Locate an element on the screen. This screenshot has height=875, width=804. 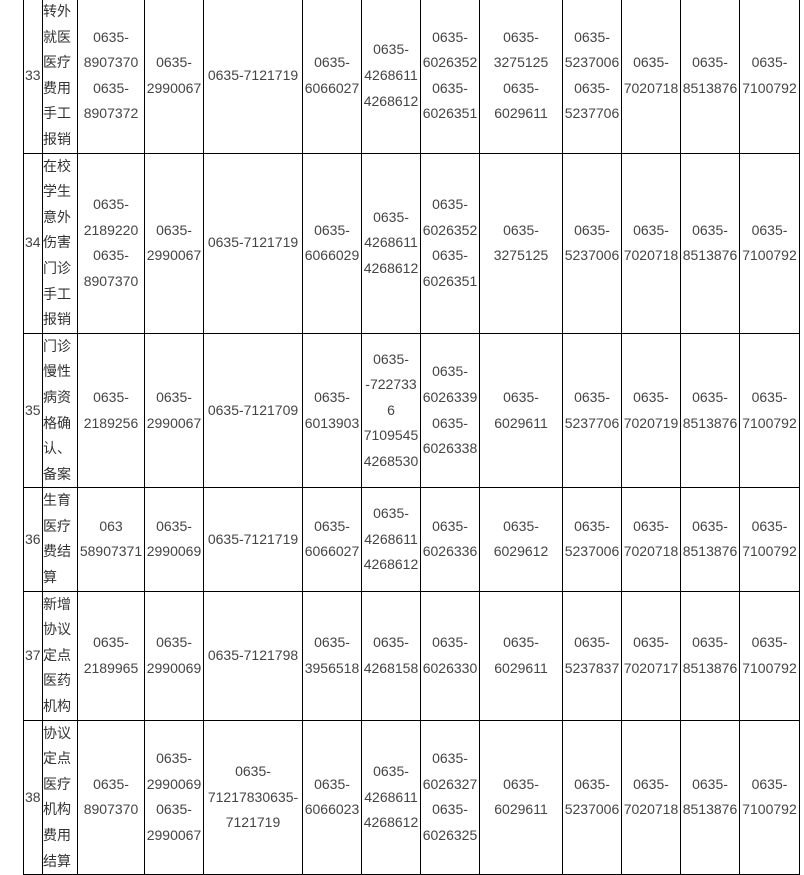
phone-number: 0635-5237837 is located at coordinates (592, 655).